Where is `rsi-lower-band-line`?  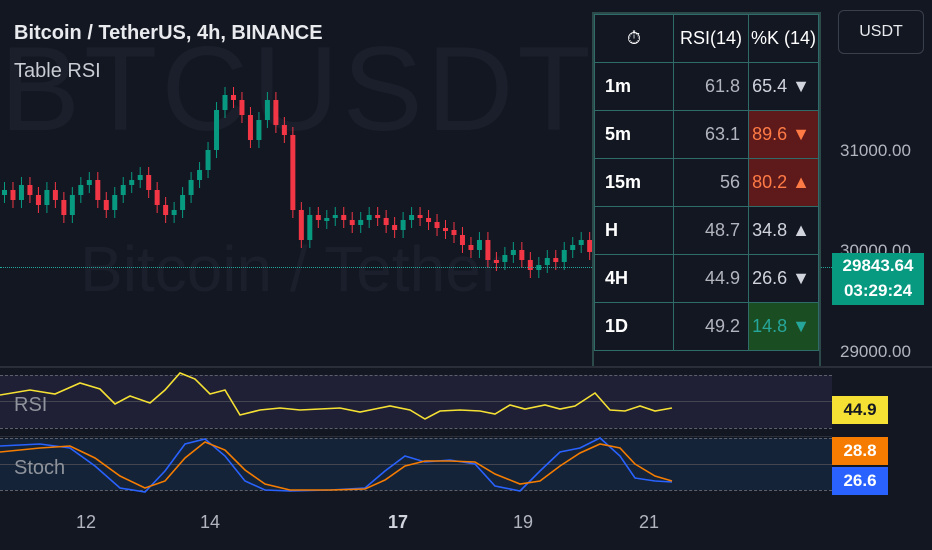 rsi-lower-band-line is located at coordinates (416, 428).